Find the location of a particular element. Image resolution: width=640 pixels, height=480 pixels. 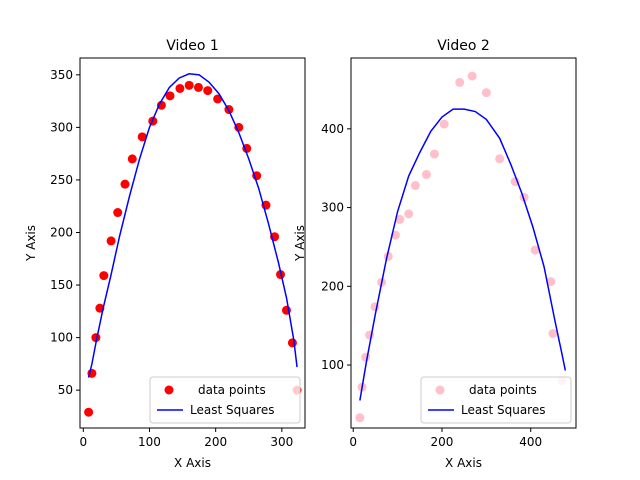

y-tick-label: 350 is located at coordinates (61, 75).